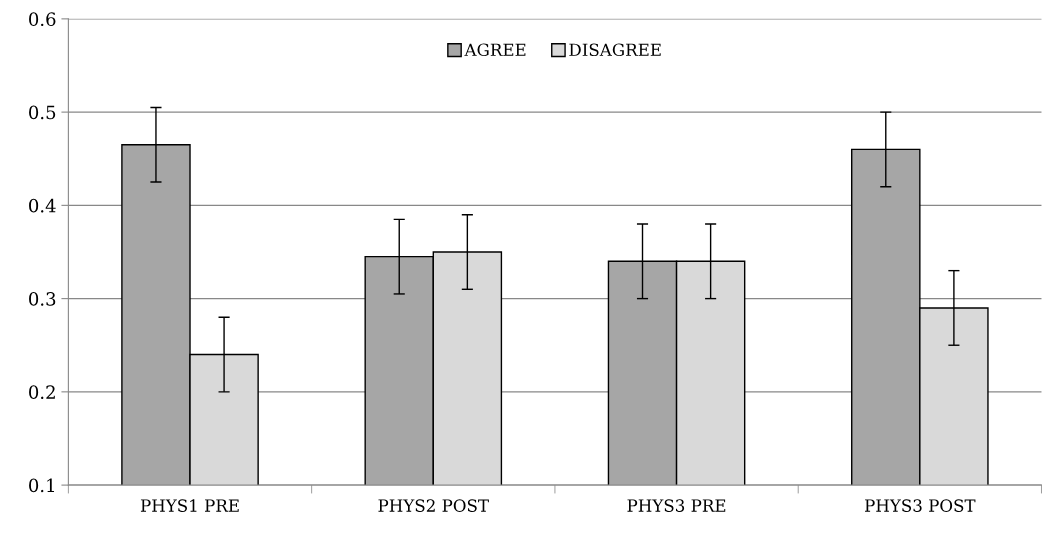  Describe the element at coordinates (495, 50) in the screenshot. I see `legend-label: AGREE` at that location.